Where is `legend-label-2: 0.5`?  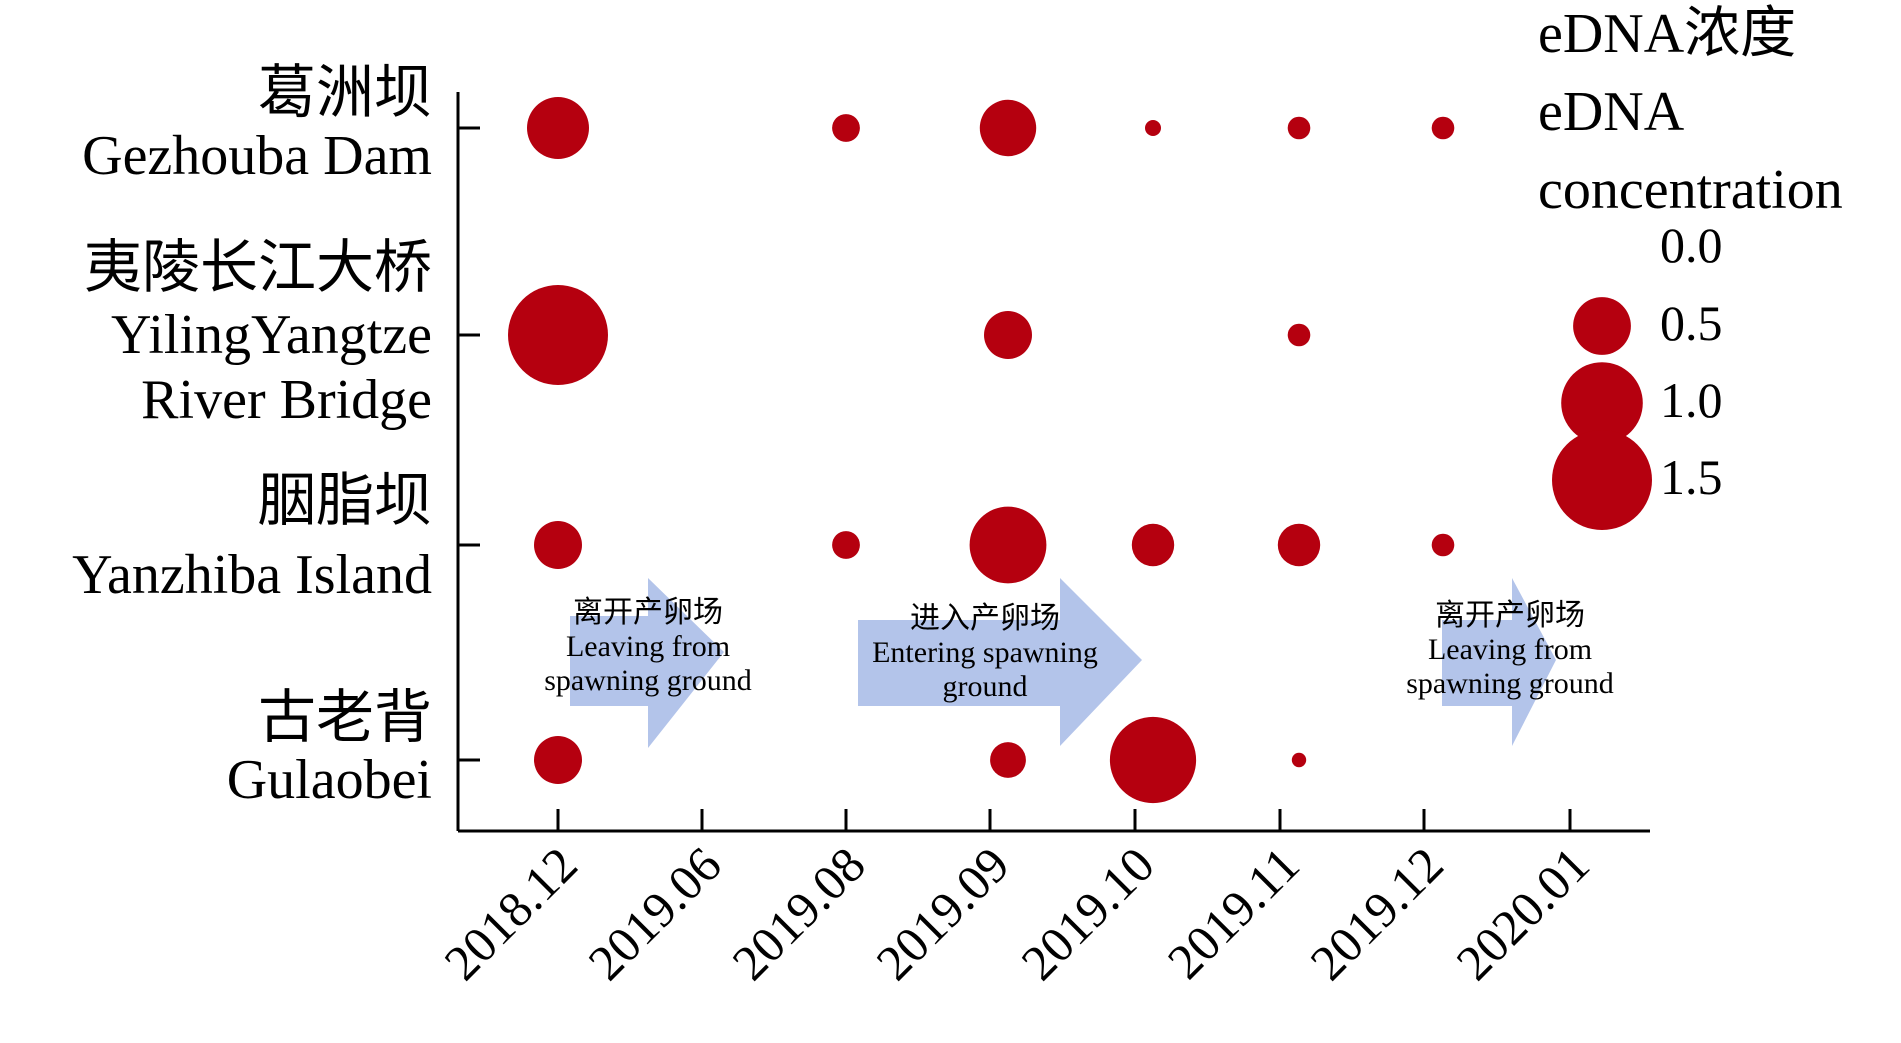 legend-label-2: 0.5 is located at coordinates (1691, 323).